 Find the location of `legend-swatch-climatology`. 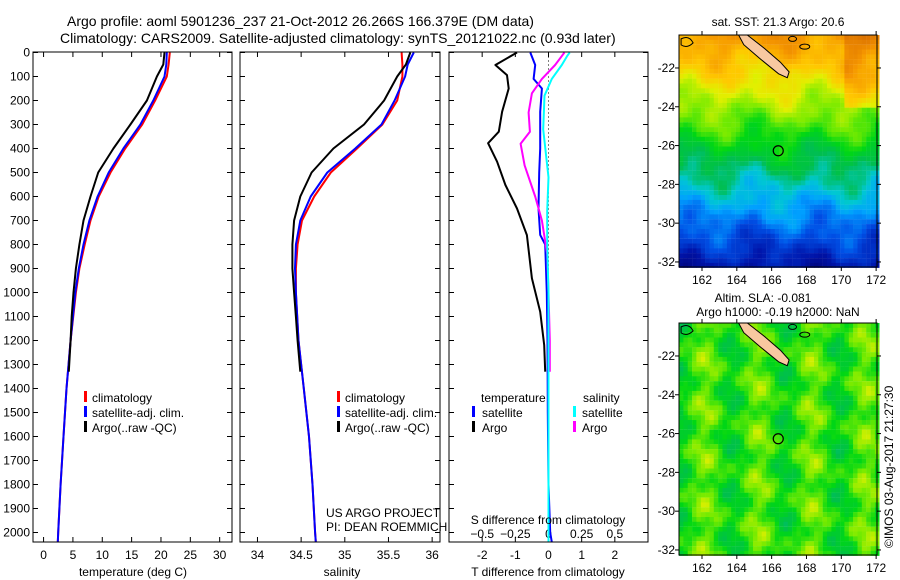

legend-swatch-climatology is located at coordinates (85, 396).